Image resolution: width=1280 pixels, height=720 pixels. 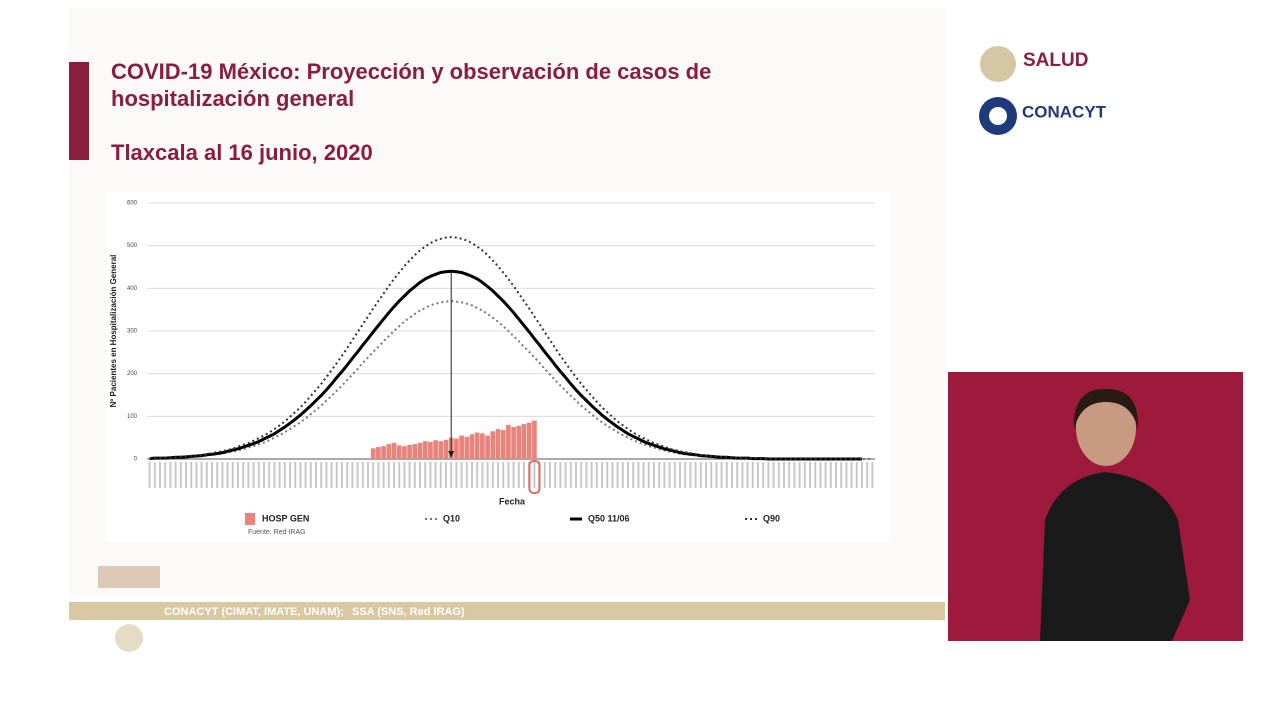 What do you see at coordinates (451, 454) in the screenshot?
I see `peak-arrowhead` at bounding box center [451, 454].